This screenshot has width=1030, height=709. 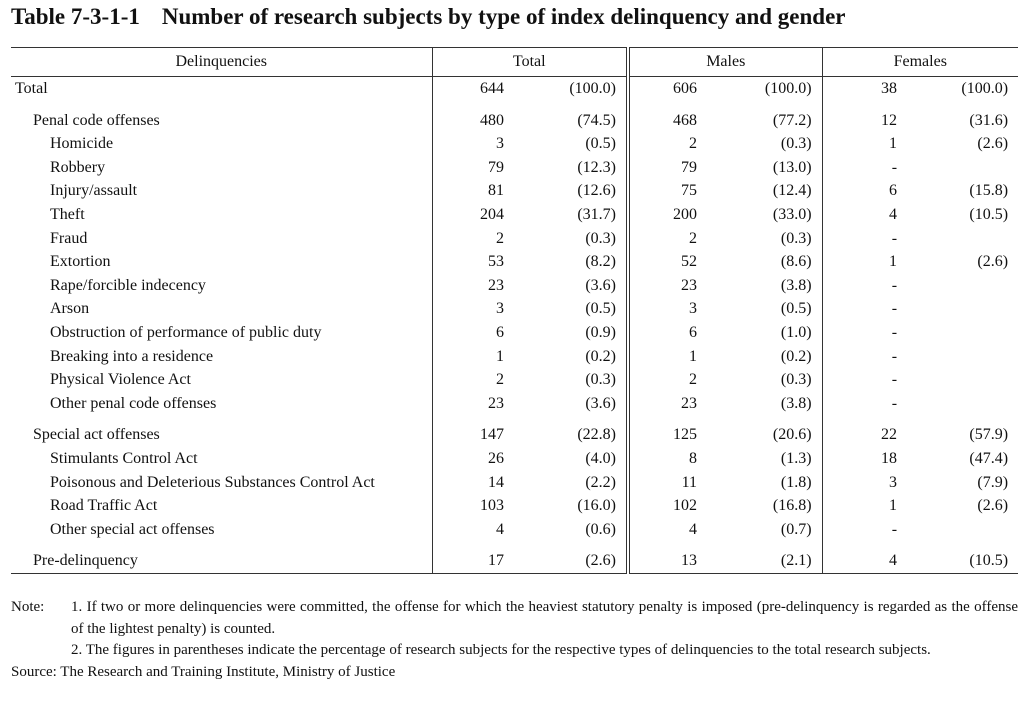 What do you see at coordinates (666, 191) in the screenshot?
I see `cell-males: 75` at bounding box center [666, 191].